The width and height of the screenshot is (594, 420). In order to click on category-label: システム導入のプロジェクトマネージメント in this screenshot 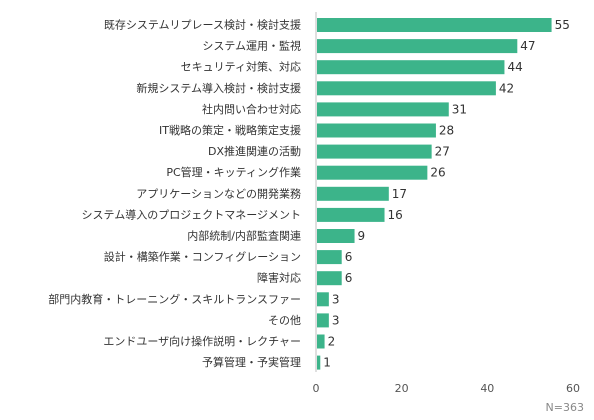, I will do `click(191, 214)`.